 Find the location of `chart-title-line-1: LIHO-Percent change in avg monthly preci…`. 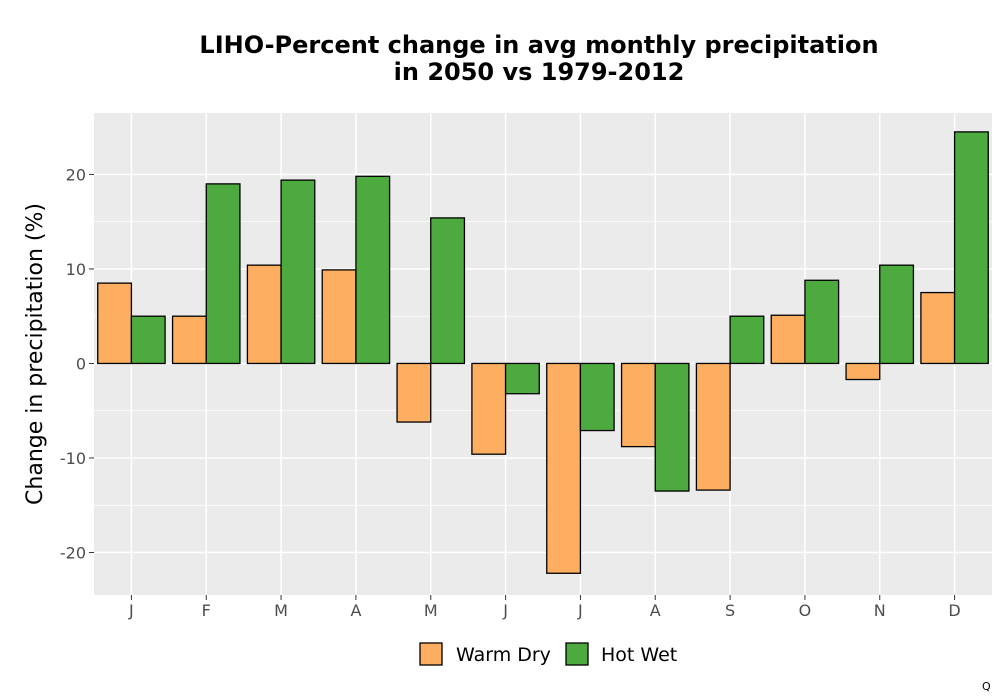

chart-title-line-1: LIHO-Percent change in avg monthly preci… is located at coordinates (538, 45).